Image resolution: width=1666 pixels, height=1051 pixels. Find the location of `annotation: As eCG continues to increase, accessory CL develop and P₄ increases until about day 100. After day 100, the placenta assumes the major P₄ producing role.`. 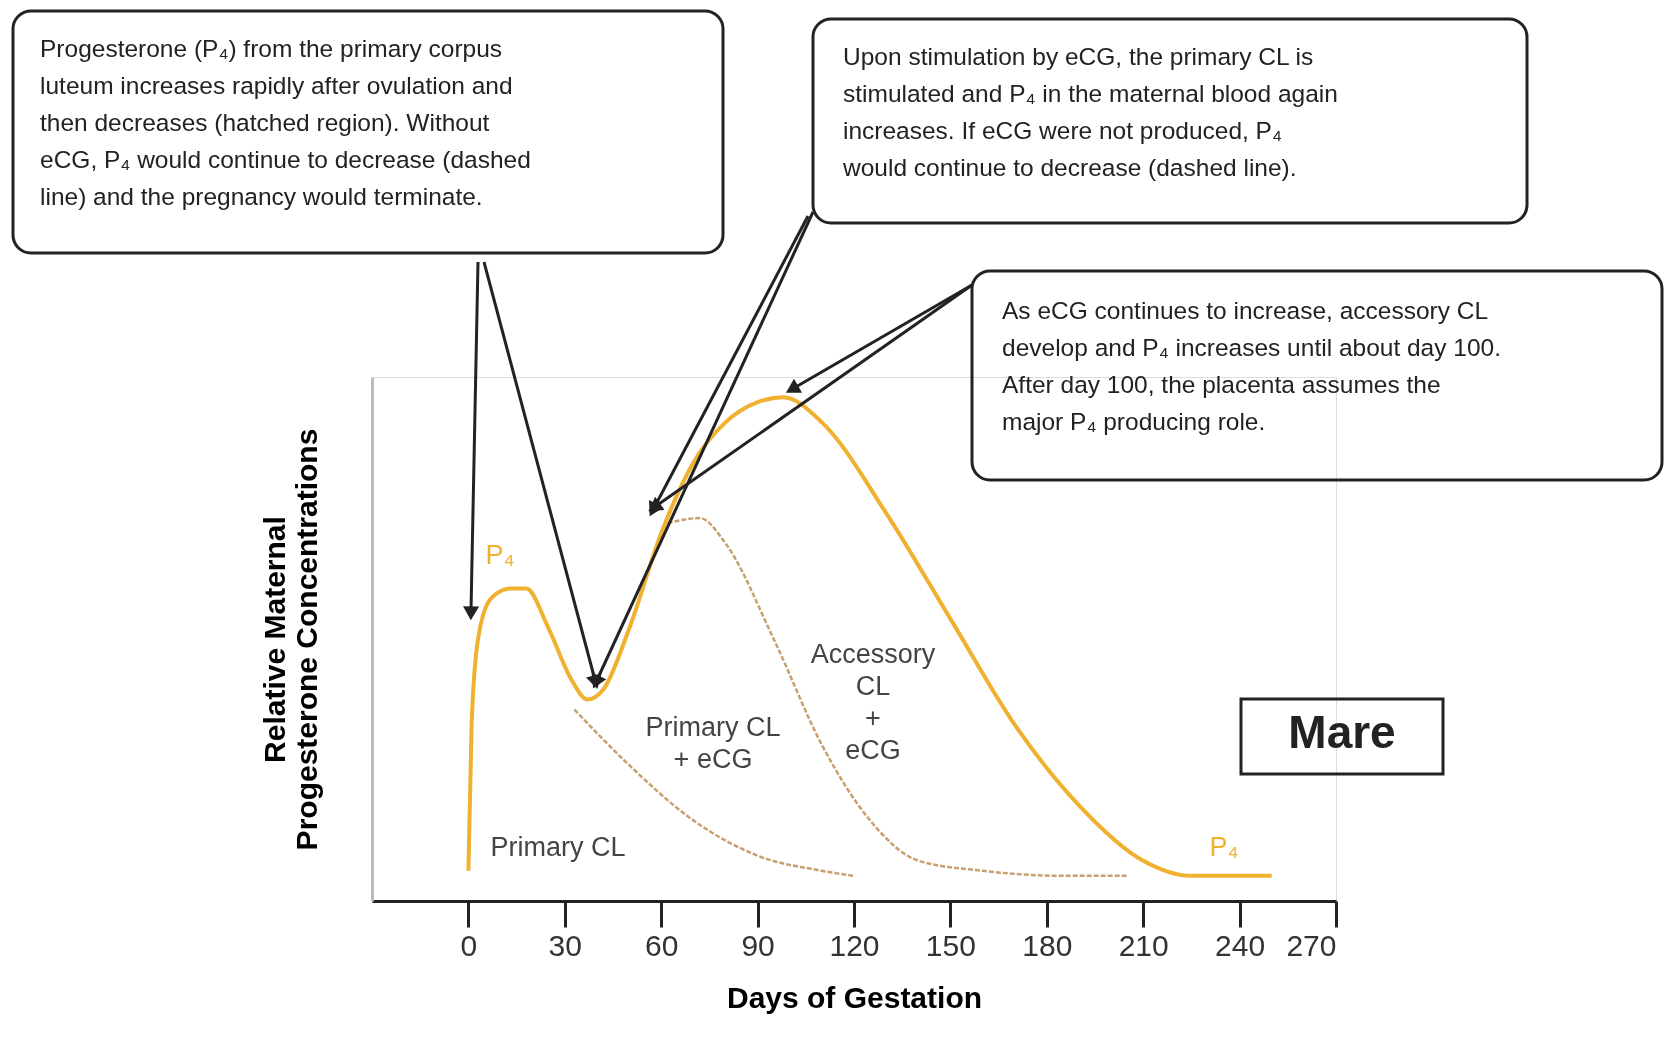

annotation: As eCG continues to increase, accessory CL develop and P₄ increases until about day 100. After day 100, the placenta assumes the major P₄ producing role. is located at coordinates (1251, 366).